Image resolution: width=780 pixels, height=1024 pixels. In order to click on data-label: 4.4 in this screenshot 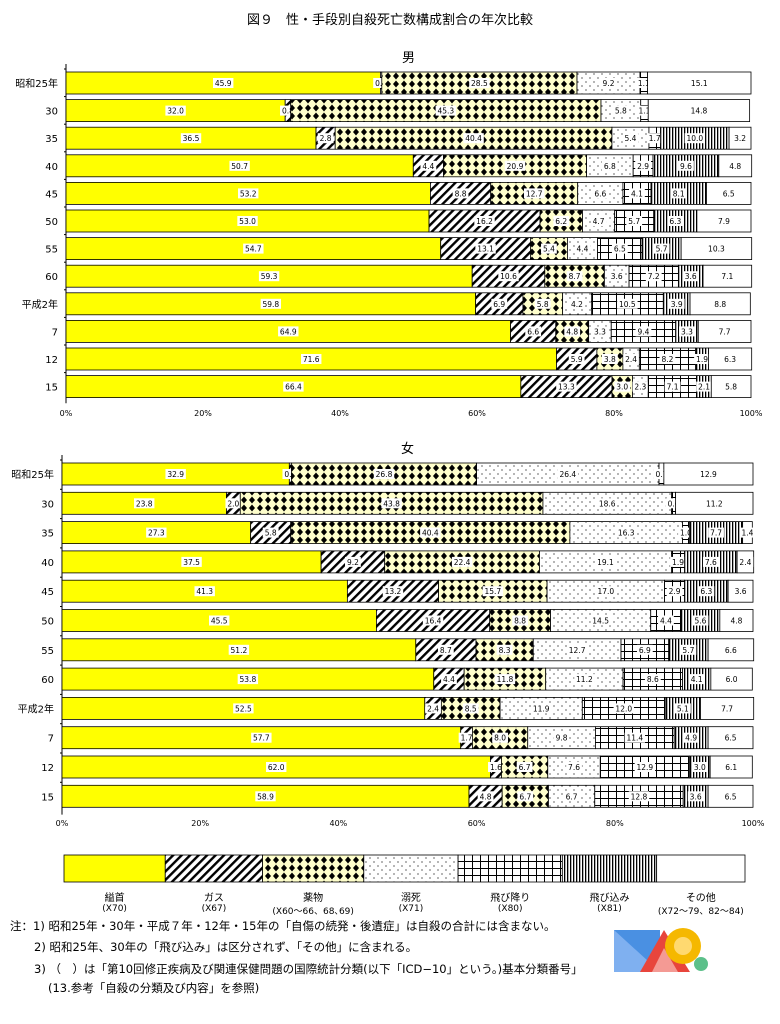, I will do `click(428, 166)`.